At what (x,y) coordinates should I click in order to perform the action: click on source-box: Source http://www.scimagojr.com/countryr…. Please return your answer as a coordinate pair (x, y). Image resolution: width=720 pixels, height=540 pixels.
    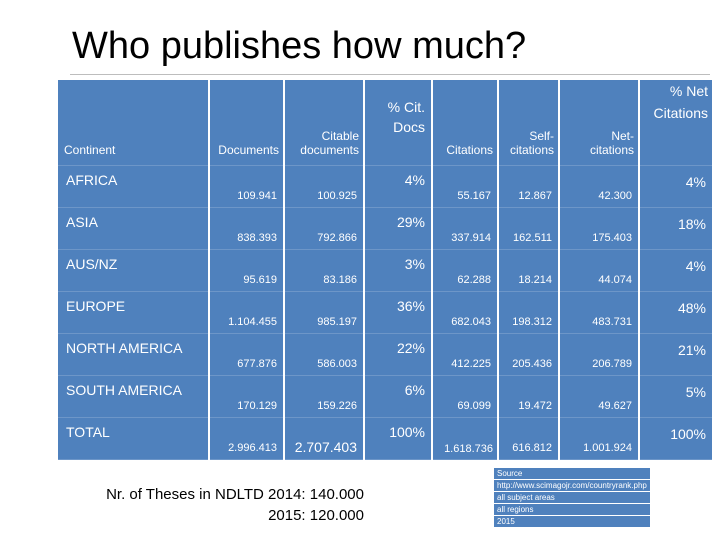
    Looking at the image, I should click on (572, 498).